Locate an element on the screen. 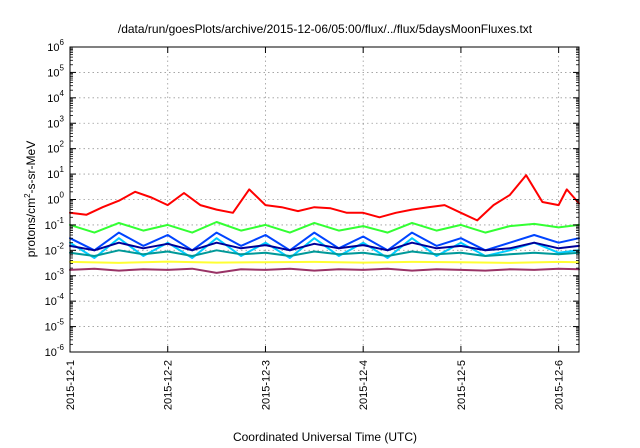 This screenshot has height=448, width=640. y-tick-label: 10⁻⁶ is located at coordinates (55, 351).